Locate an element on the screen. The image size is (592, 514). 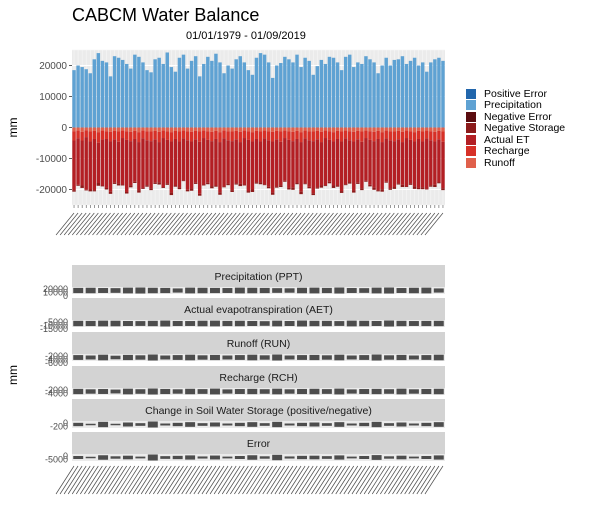
facet-panel is located at coordinates (258, 323).